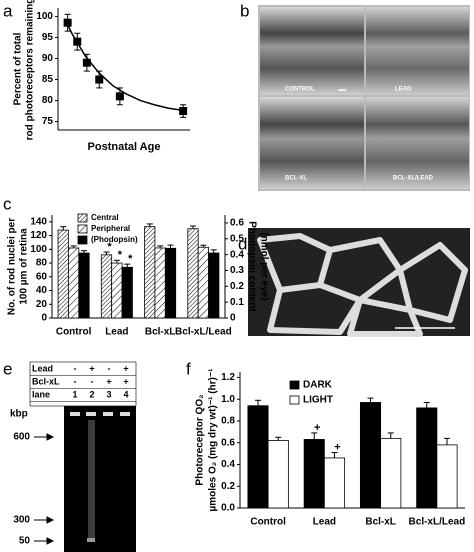 The width and height of the screenshot is (474, 552). What do you see at coordinates (46, 381) in the screenshot?
I see `table-cell: Bcl-xL` at bounding box center [46, 381].